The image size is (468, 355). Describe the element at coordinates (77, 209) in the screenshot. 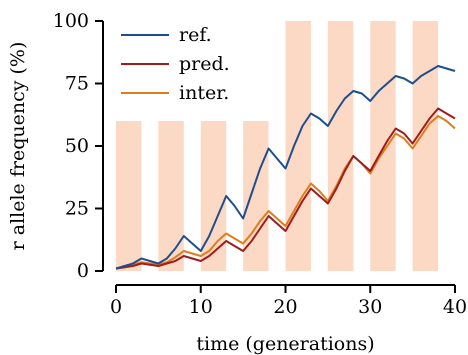

I see `y-tick-label: 25` at that location.